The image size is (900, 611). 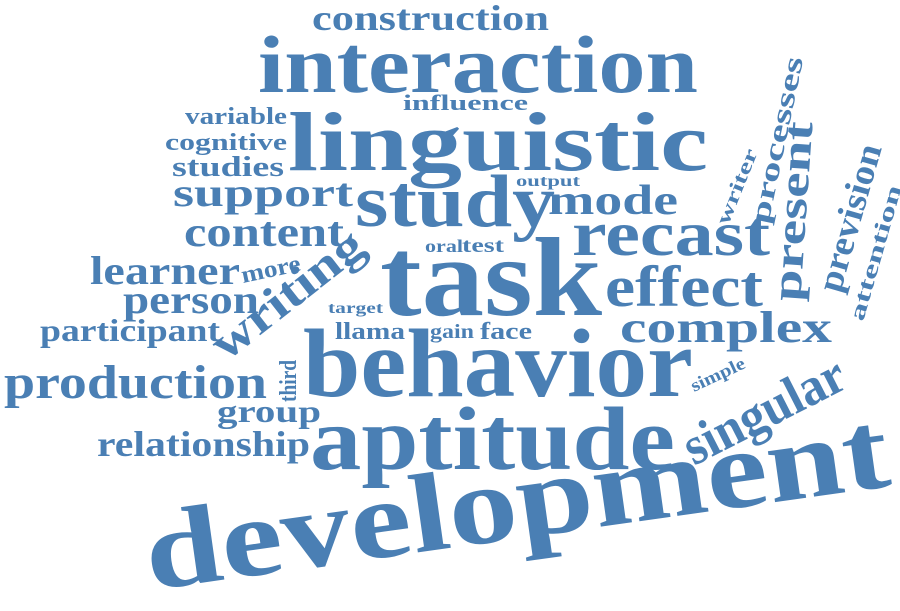 What do you see at coordinates (264, 233) in the screenshot?
I see `word: content` at bounding box center [264, 233].